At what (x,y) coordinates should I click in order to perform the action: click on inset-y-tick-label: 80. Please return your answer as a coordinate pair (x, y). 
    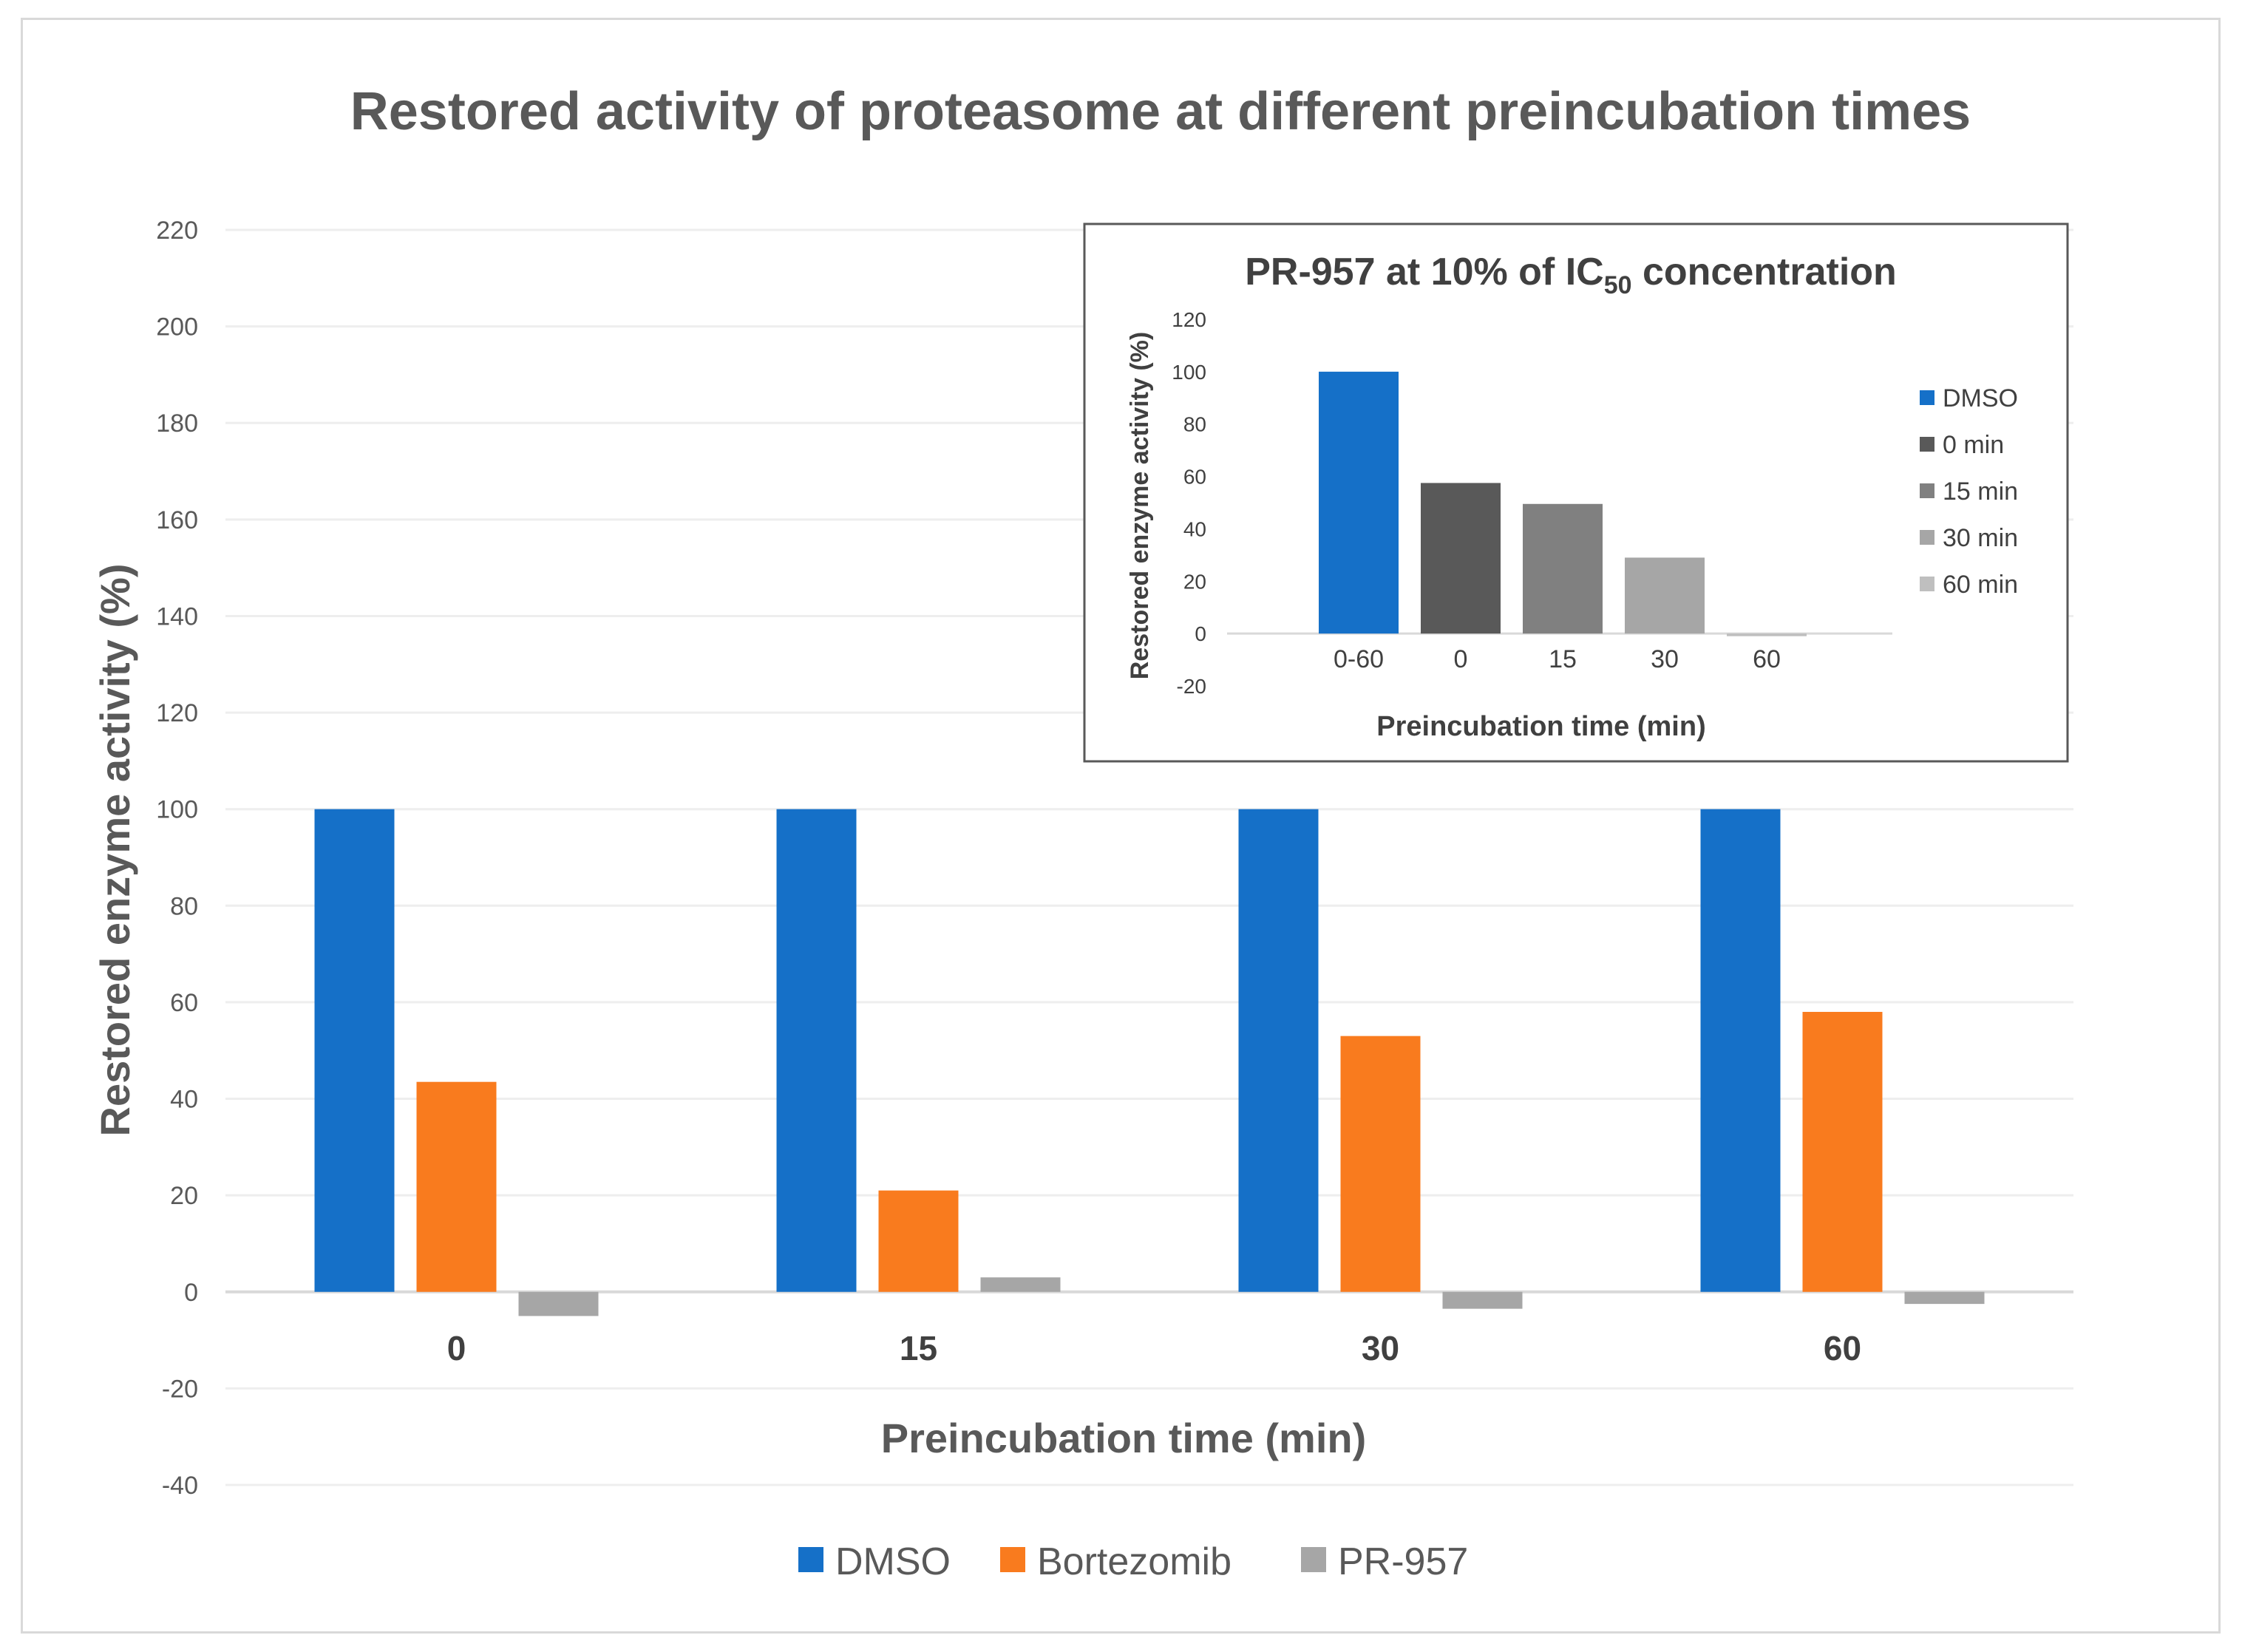
    Looking at the image, I should click on (1194, 424).